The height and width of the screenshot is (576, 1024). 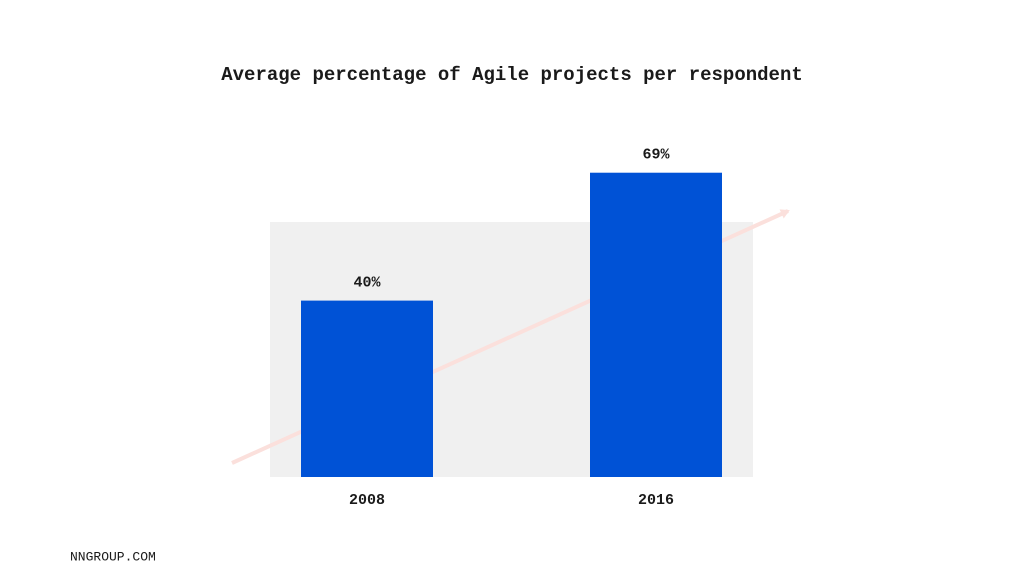 What do you see at coordinates (656, 500) in the screenshot?
I see `x-tick-label: 2016` at bounding box center [656, 500].